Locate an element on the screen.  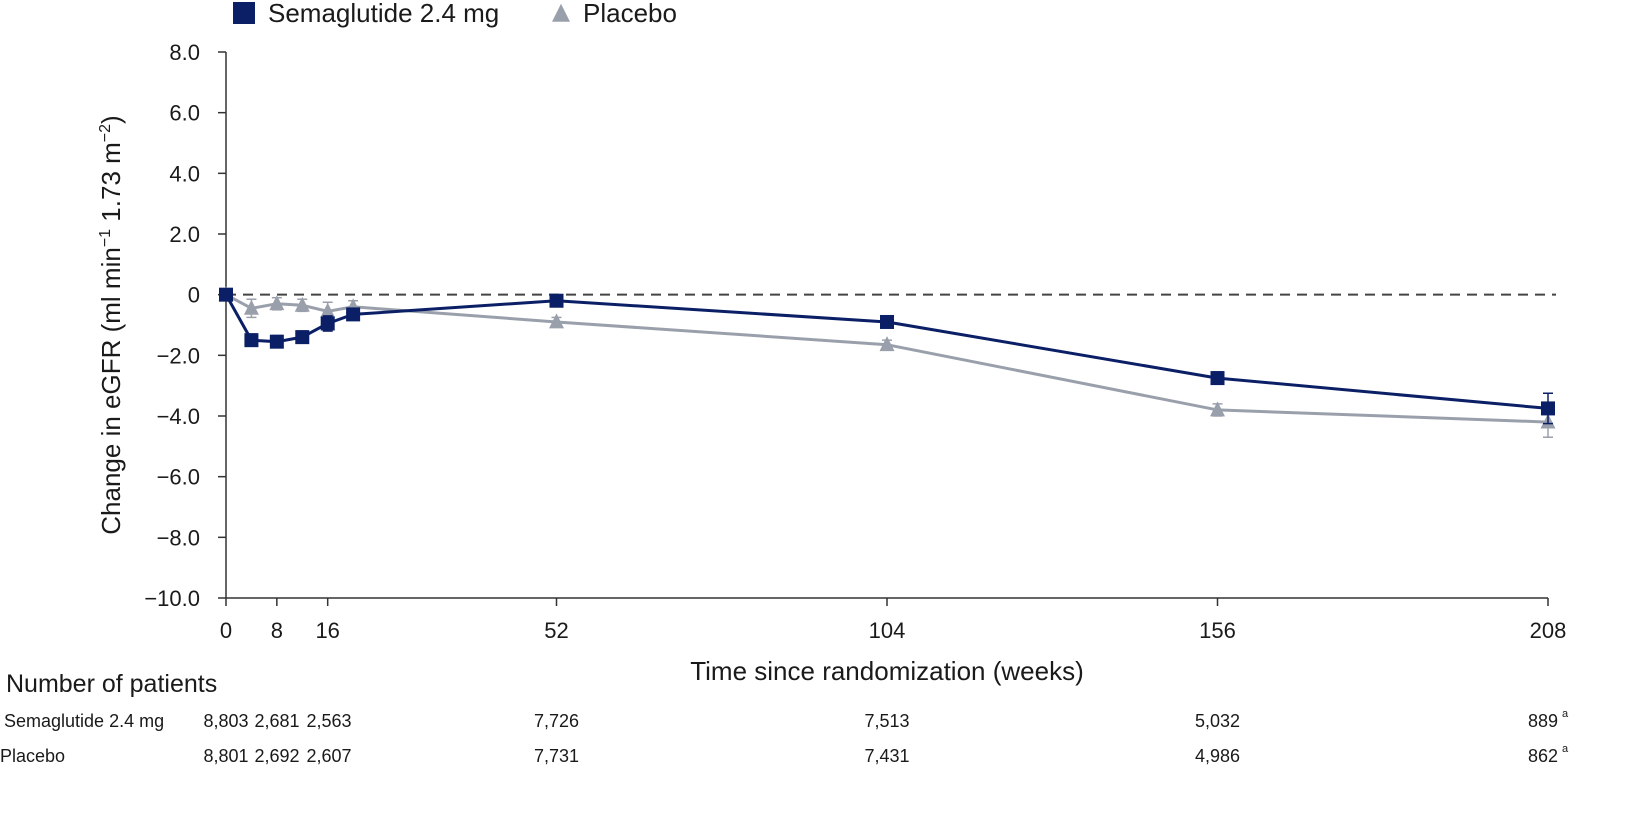
legend-marker-placebo is located at coordinates (561, 12).